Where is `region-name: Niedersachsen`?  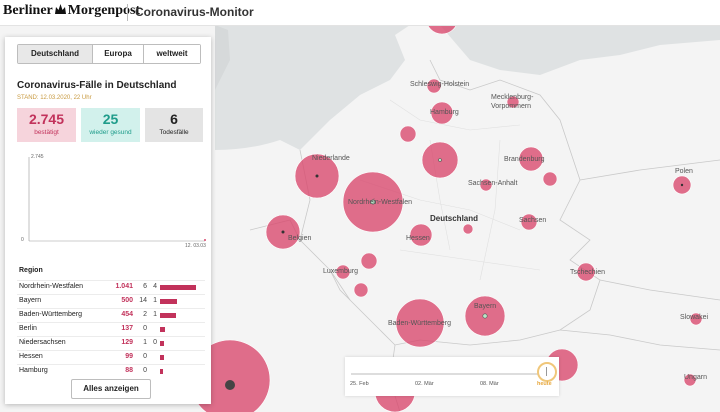 region-name: Niedersachsen is located at coordinates (42, 342).